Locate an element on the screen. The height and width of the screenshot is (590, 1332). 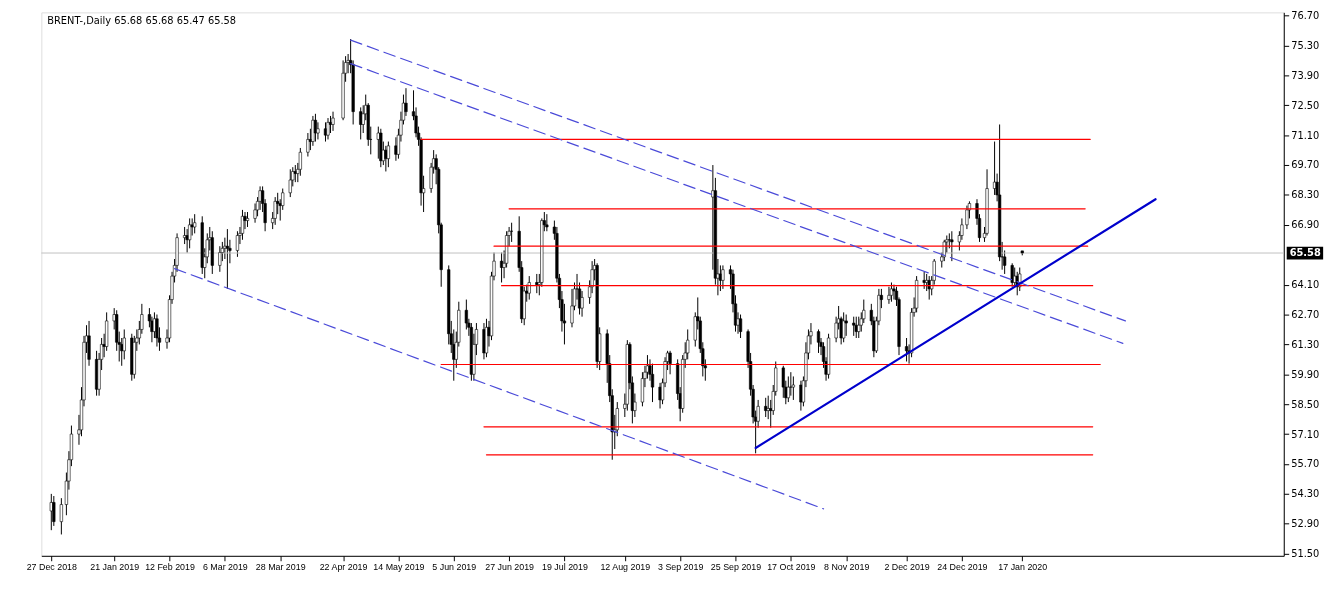
x-tick-label: 5 Jun 2019 is located at coordinates (454, 567).